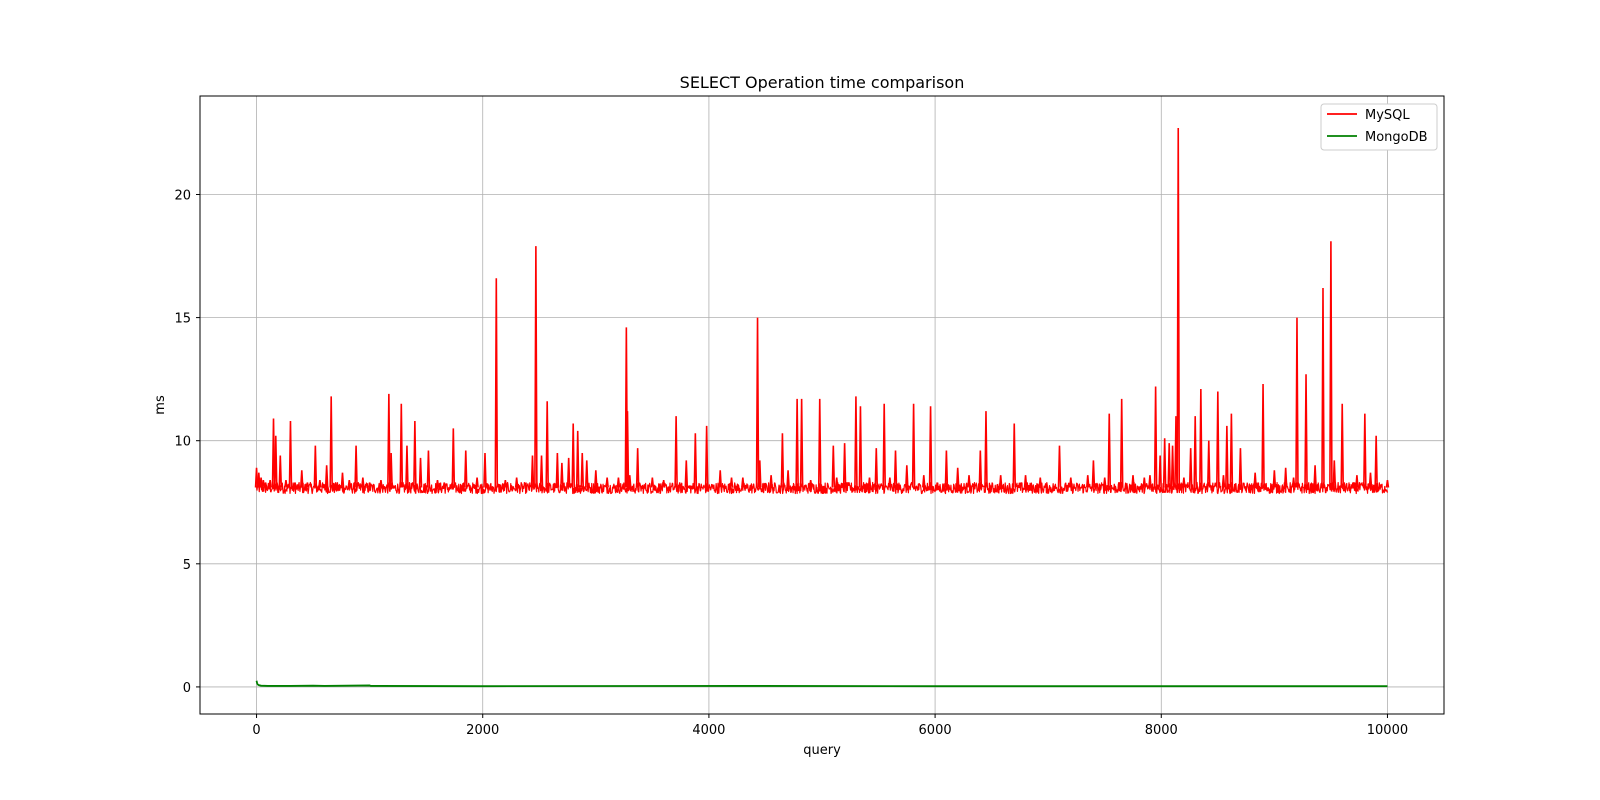 The height and width of the screenshot is (800, 1600). Describe the element at coordinates (482, 730) in the screenshot. I see `x-tick-label: 2000` at that location.